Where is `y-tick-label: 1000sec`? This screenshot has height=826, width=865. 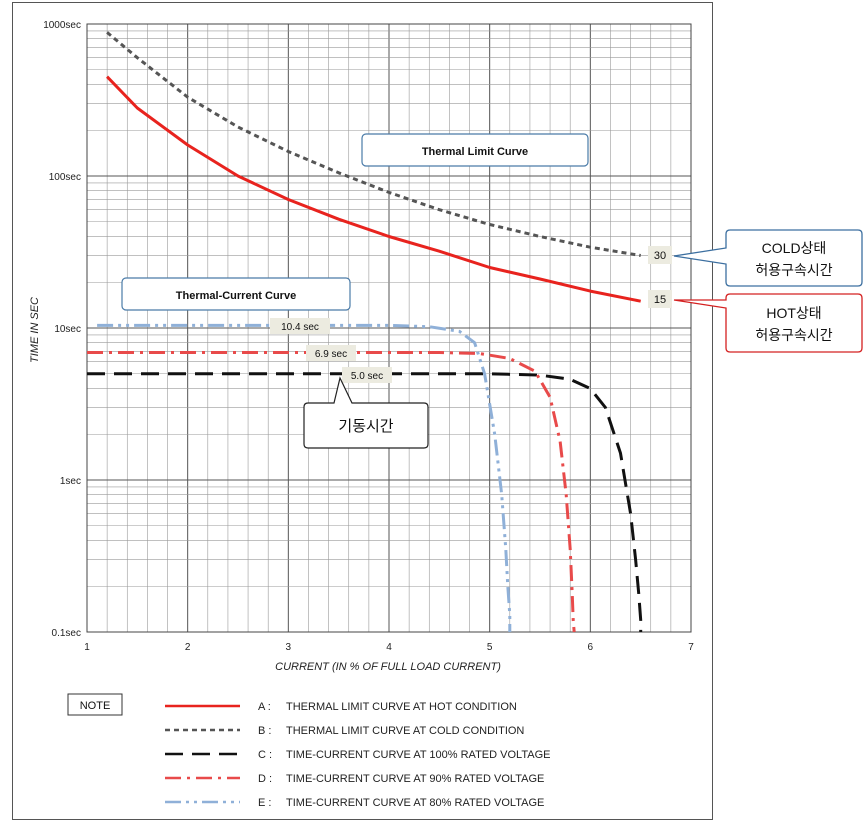
y-tick-label: 1000sec is located at coordinates (62, 25).